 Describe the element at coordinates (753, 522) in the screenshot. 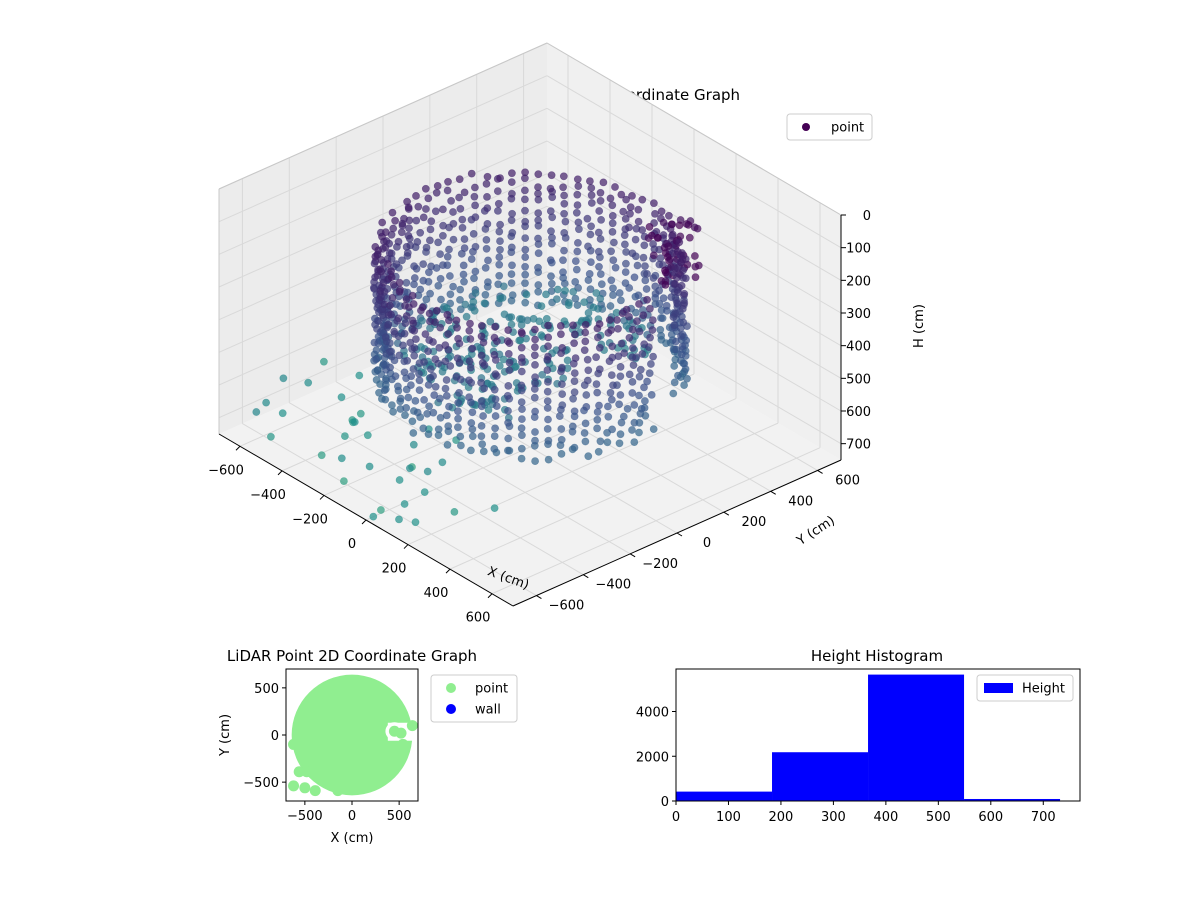

I see `y-tick-label: 200` at that location.